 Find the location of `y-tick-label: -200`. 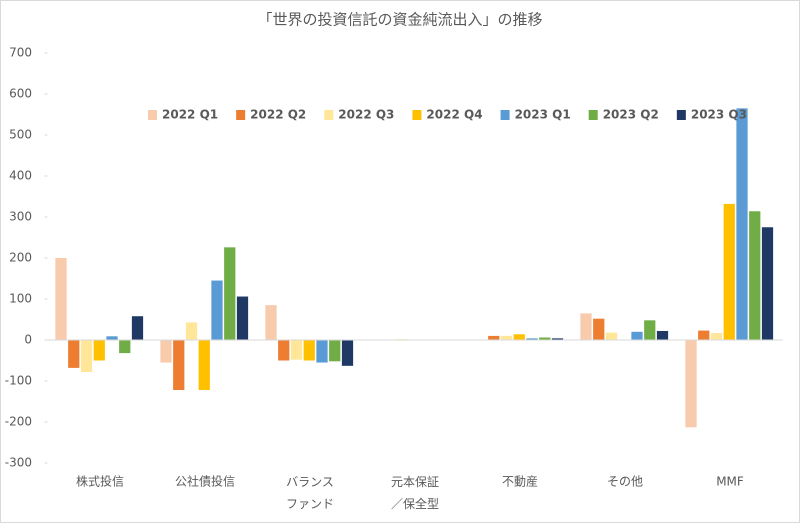

y-tick-label: -200 is located at coordinates (18, 422).